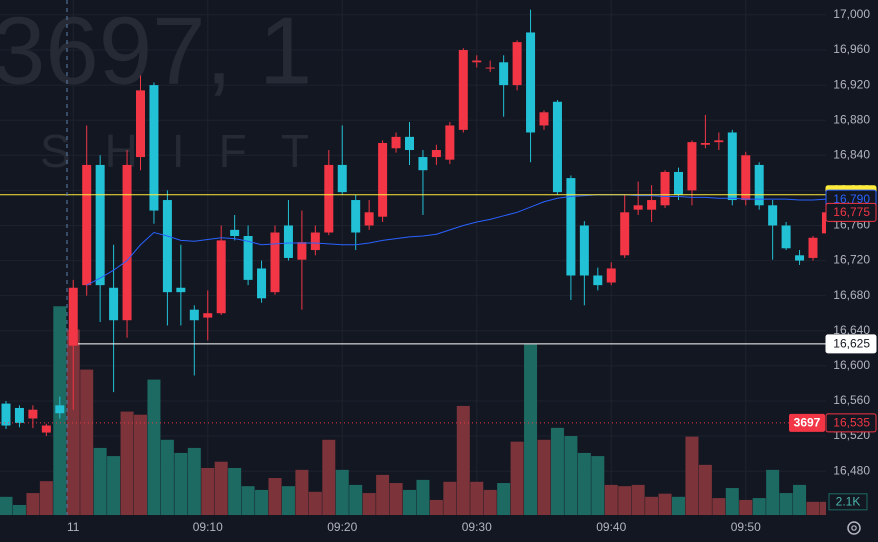 The image size is (878, 542). What do you see at coordinates (851, 154) in the screenshot?
I see `y-tick-label: 16,840` at bounding box center [851, 154].